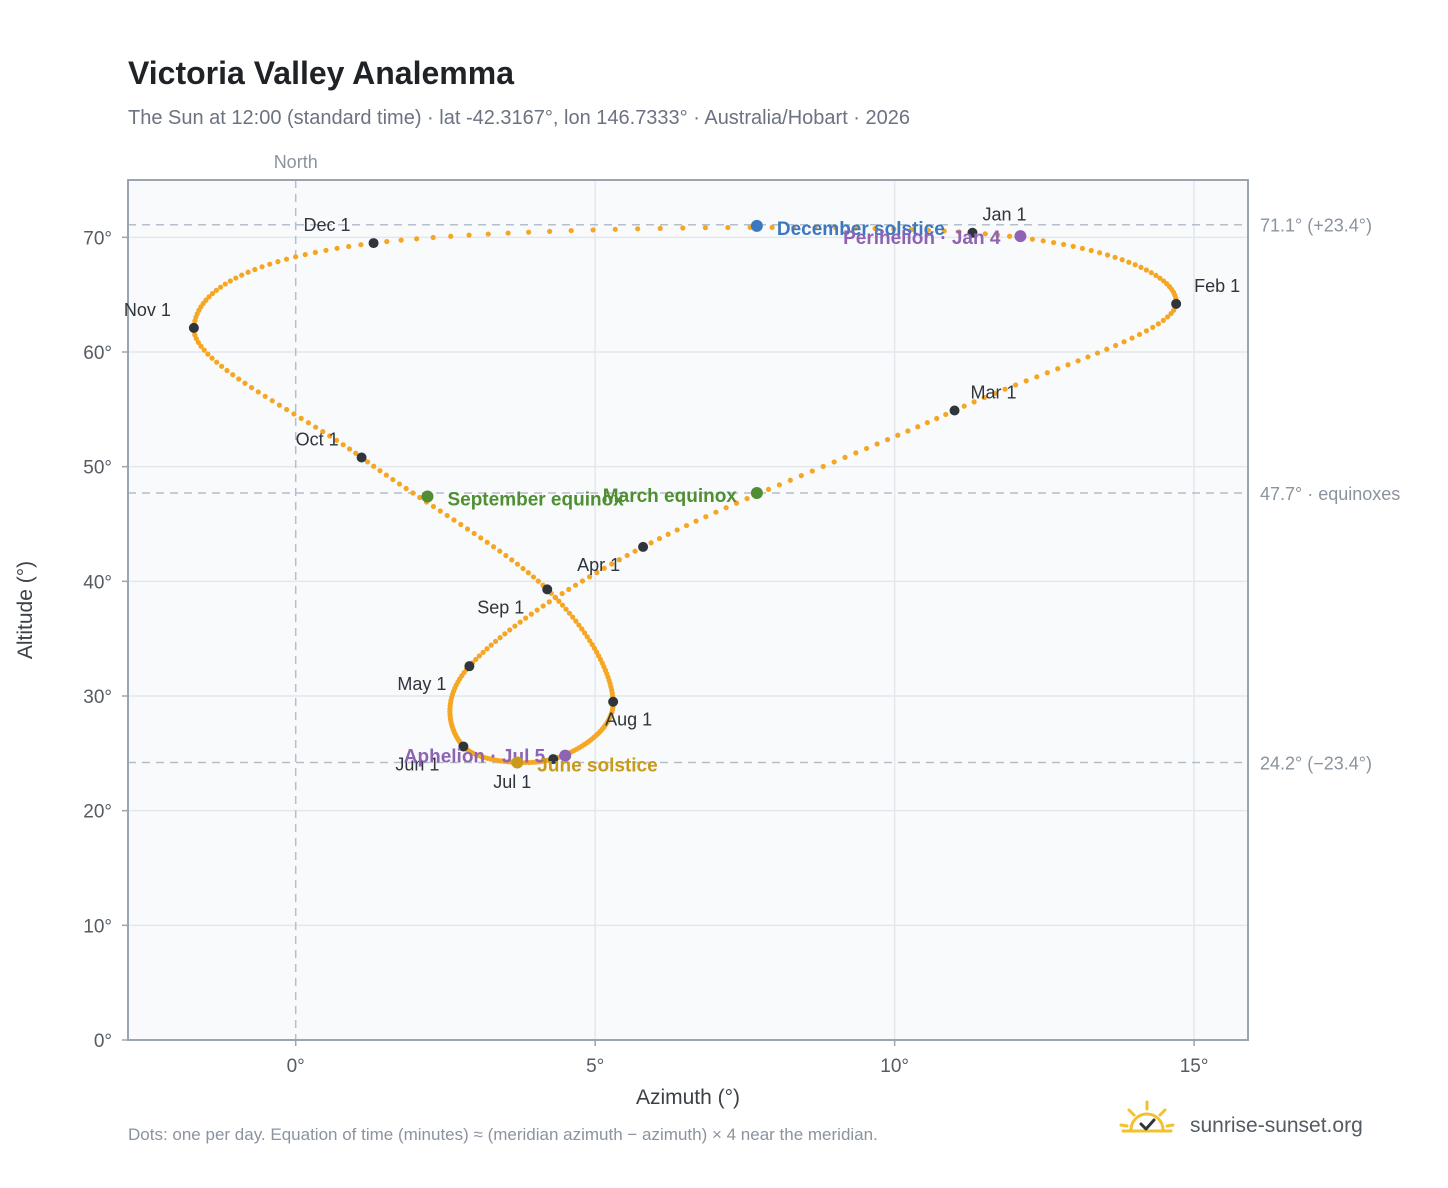  Describe the element at coordinates (597, 766) in the screenshot. I see `event-label: June solstice` at that location.